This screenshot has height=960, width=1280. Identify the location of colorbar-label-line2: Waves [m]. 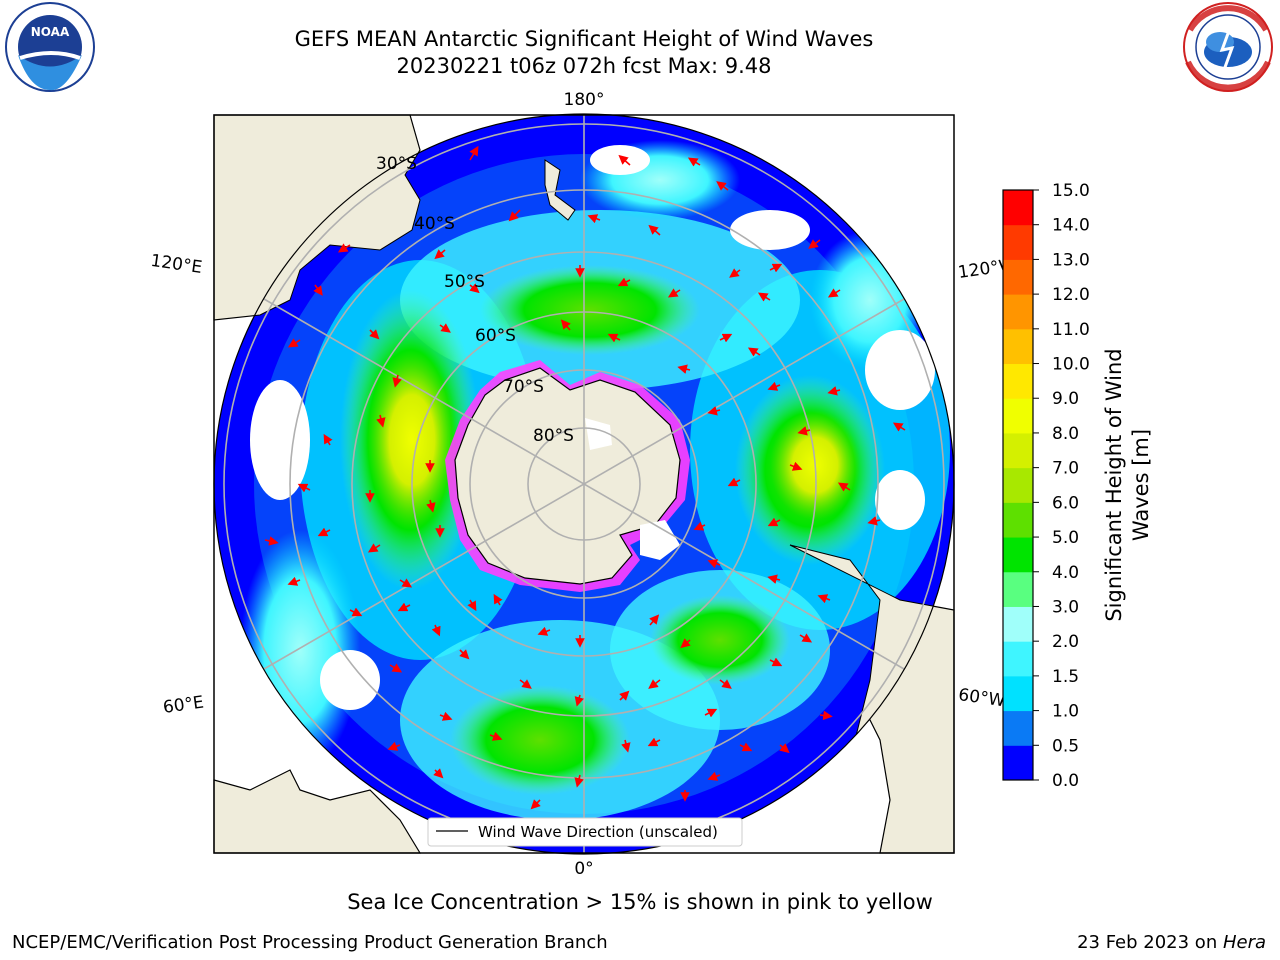
(1141, 485).